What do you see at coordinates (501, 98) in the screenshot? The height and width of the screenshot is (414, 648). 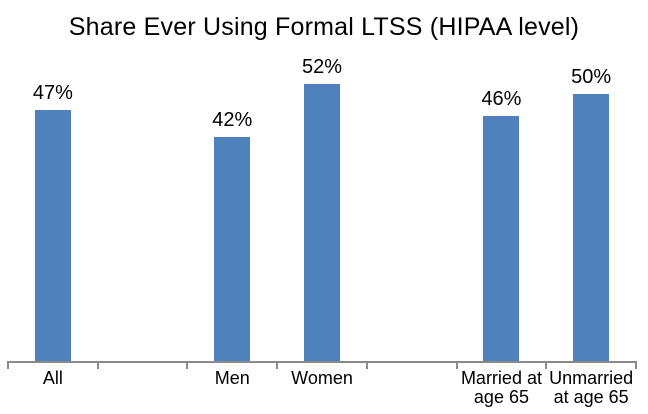 I see `bar-value-label: 46%` at bounding box center [501, 98].